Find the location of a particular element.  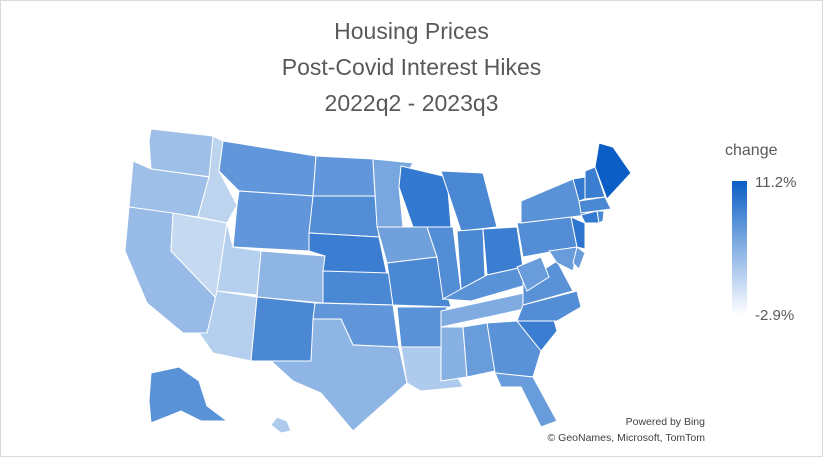

chart-title-line-3: 2022q2 - 2023q3 is located at coordinates (411, 103).